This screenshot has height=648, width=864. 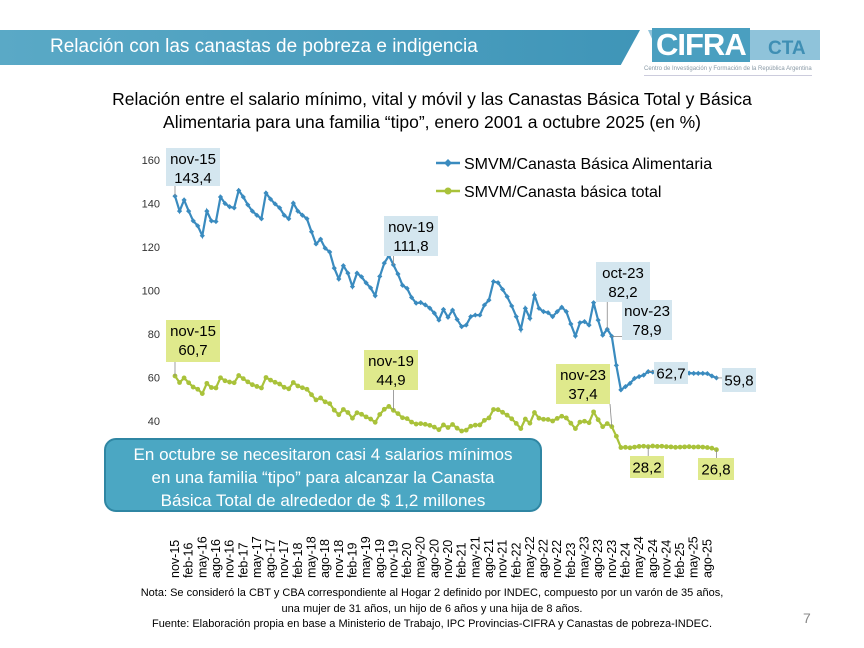 What do you see at coordinates (462, 560) in the screenshot?
I see `x-tick-label: feb-21` at bounding box center [462, 560].